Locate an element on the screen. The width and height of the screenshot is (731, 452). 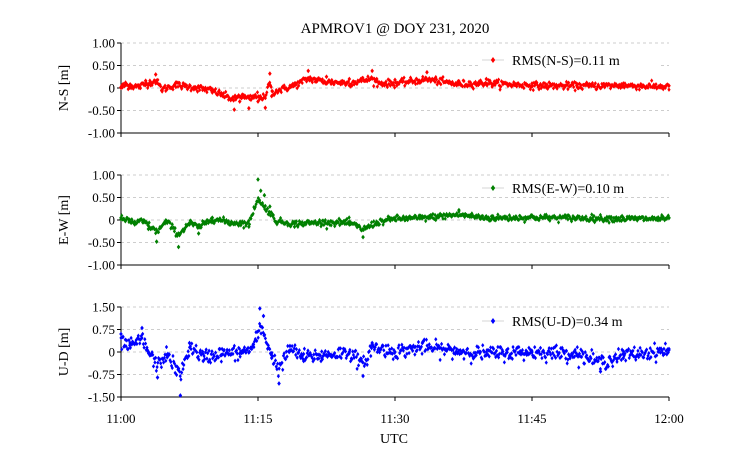
legend-label: RMS(E-W)=0.10 m is located at coordinates (568, 189).